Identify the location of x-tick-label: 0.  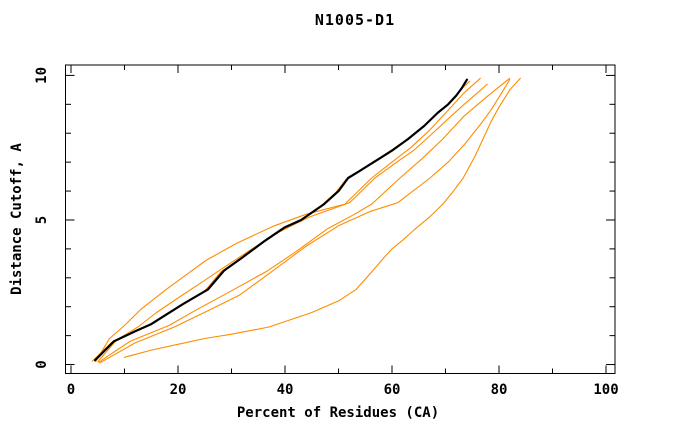
(71, 390).